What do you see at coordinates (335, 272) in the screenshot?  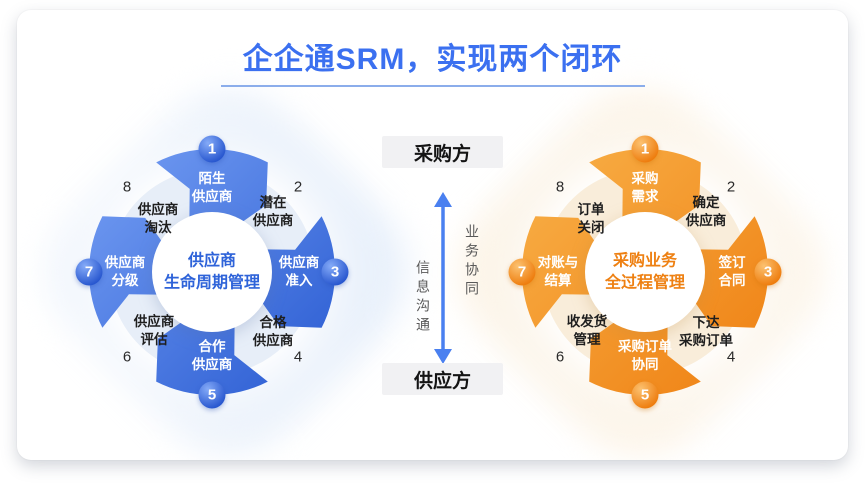 I see `lifecycle-step-badge-3: 3` at bounding box center [335, 272].